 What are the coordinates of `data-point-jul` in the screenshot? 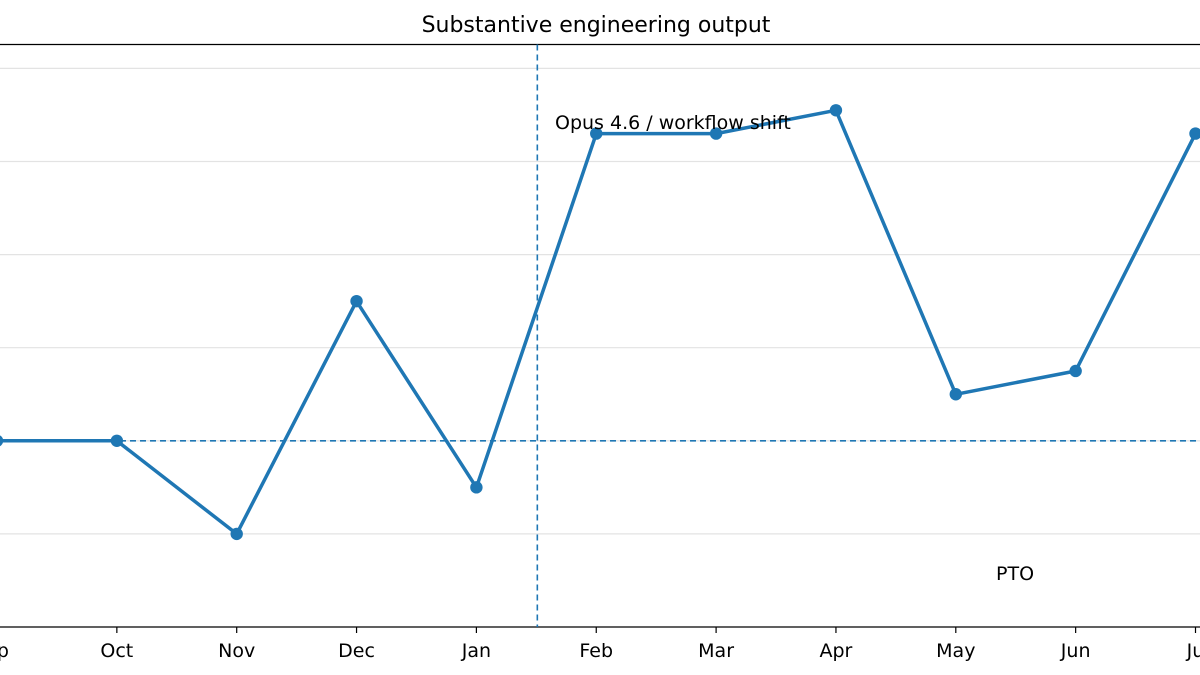 It's located at (1194, 133).